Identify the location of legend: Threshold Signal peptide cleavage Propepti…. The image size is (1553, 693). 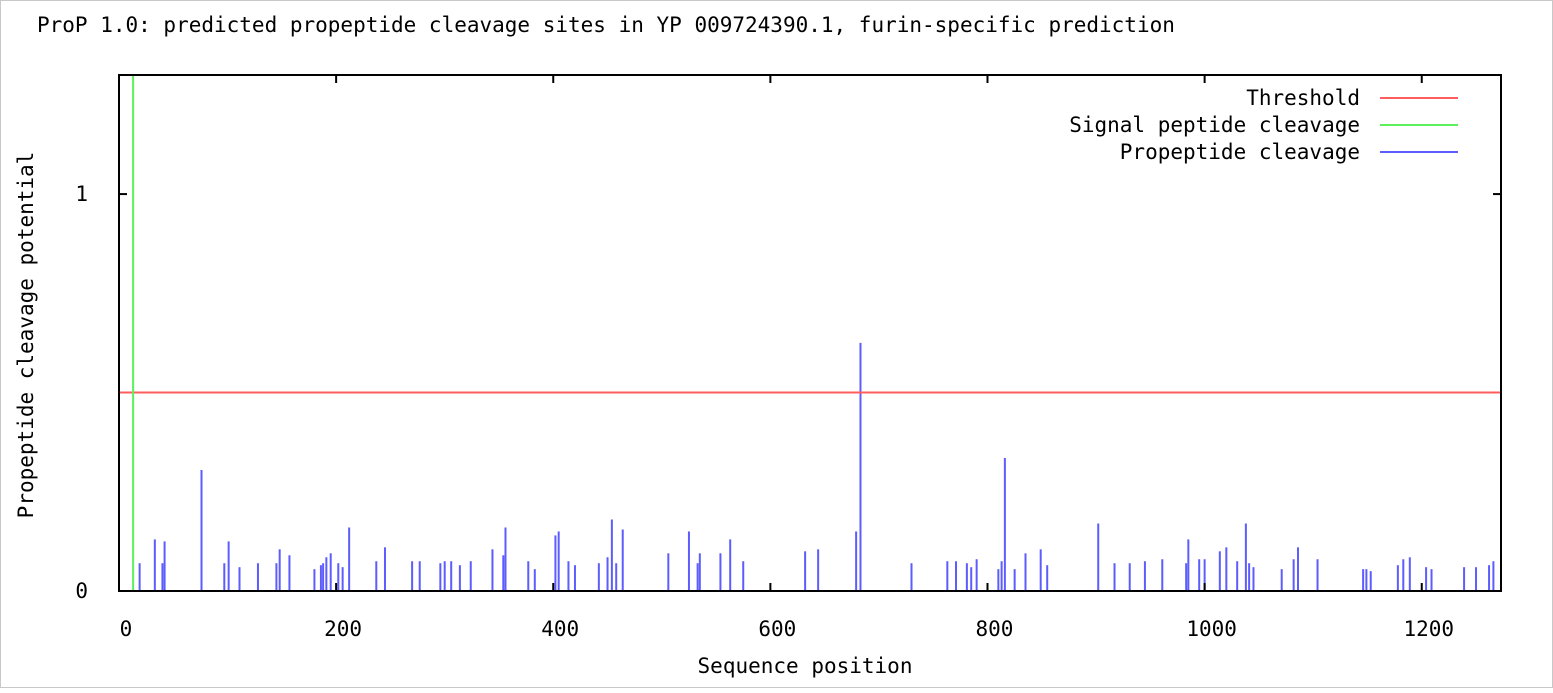
(1263, 125).